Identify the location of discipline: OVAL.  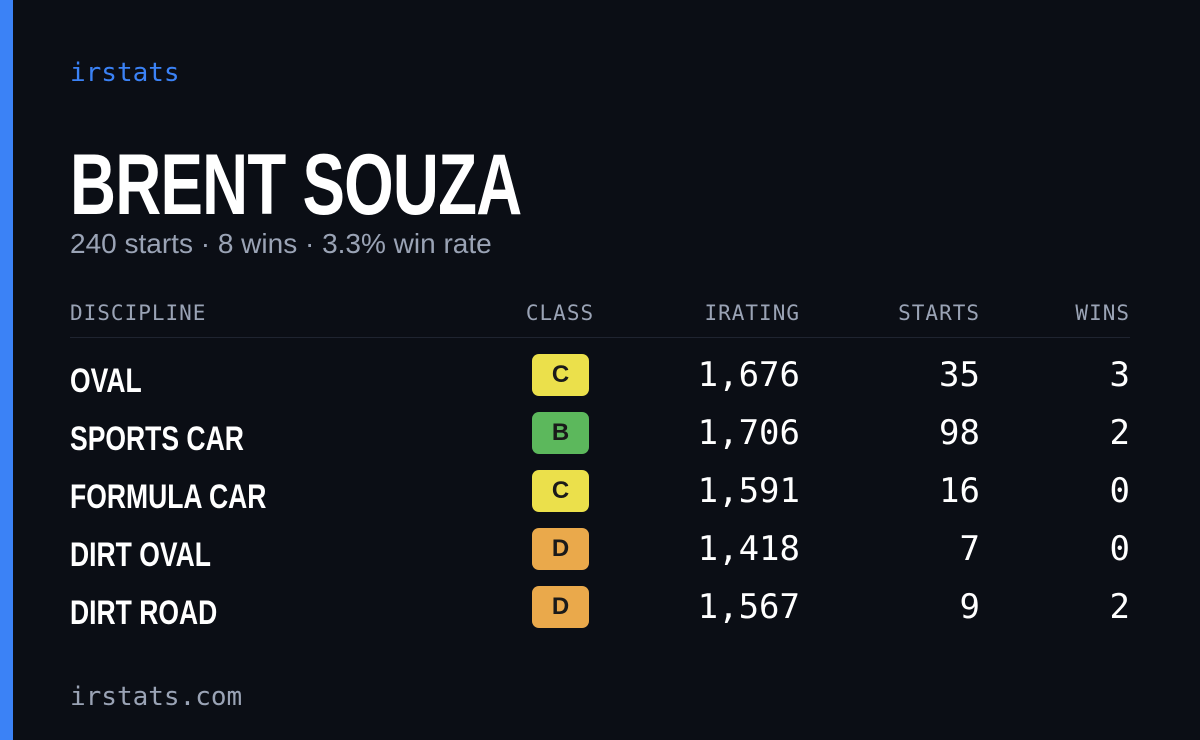
(106, 381).